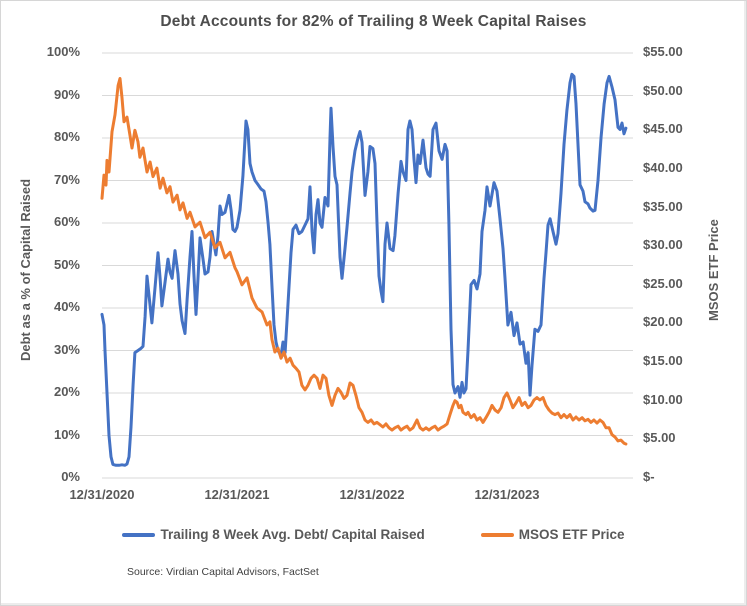 This screenshot has height=606, width=747. Describe the element at coordinates (649, 476) in the screenshot. I see `right-axis-tick-label: $-` at that location.